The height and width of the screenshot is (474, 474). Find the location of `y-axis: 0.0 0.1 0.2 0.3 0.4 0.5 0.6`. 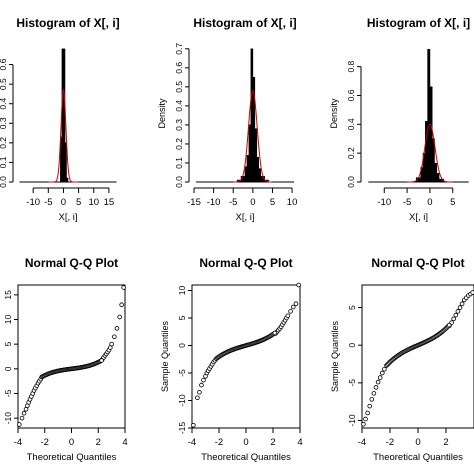

y-axis: 0.0 0.1 0.2 0.3 0.4 0.5 0.6 is located at coordinates (7, 123).